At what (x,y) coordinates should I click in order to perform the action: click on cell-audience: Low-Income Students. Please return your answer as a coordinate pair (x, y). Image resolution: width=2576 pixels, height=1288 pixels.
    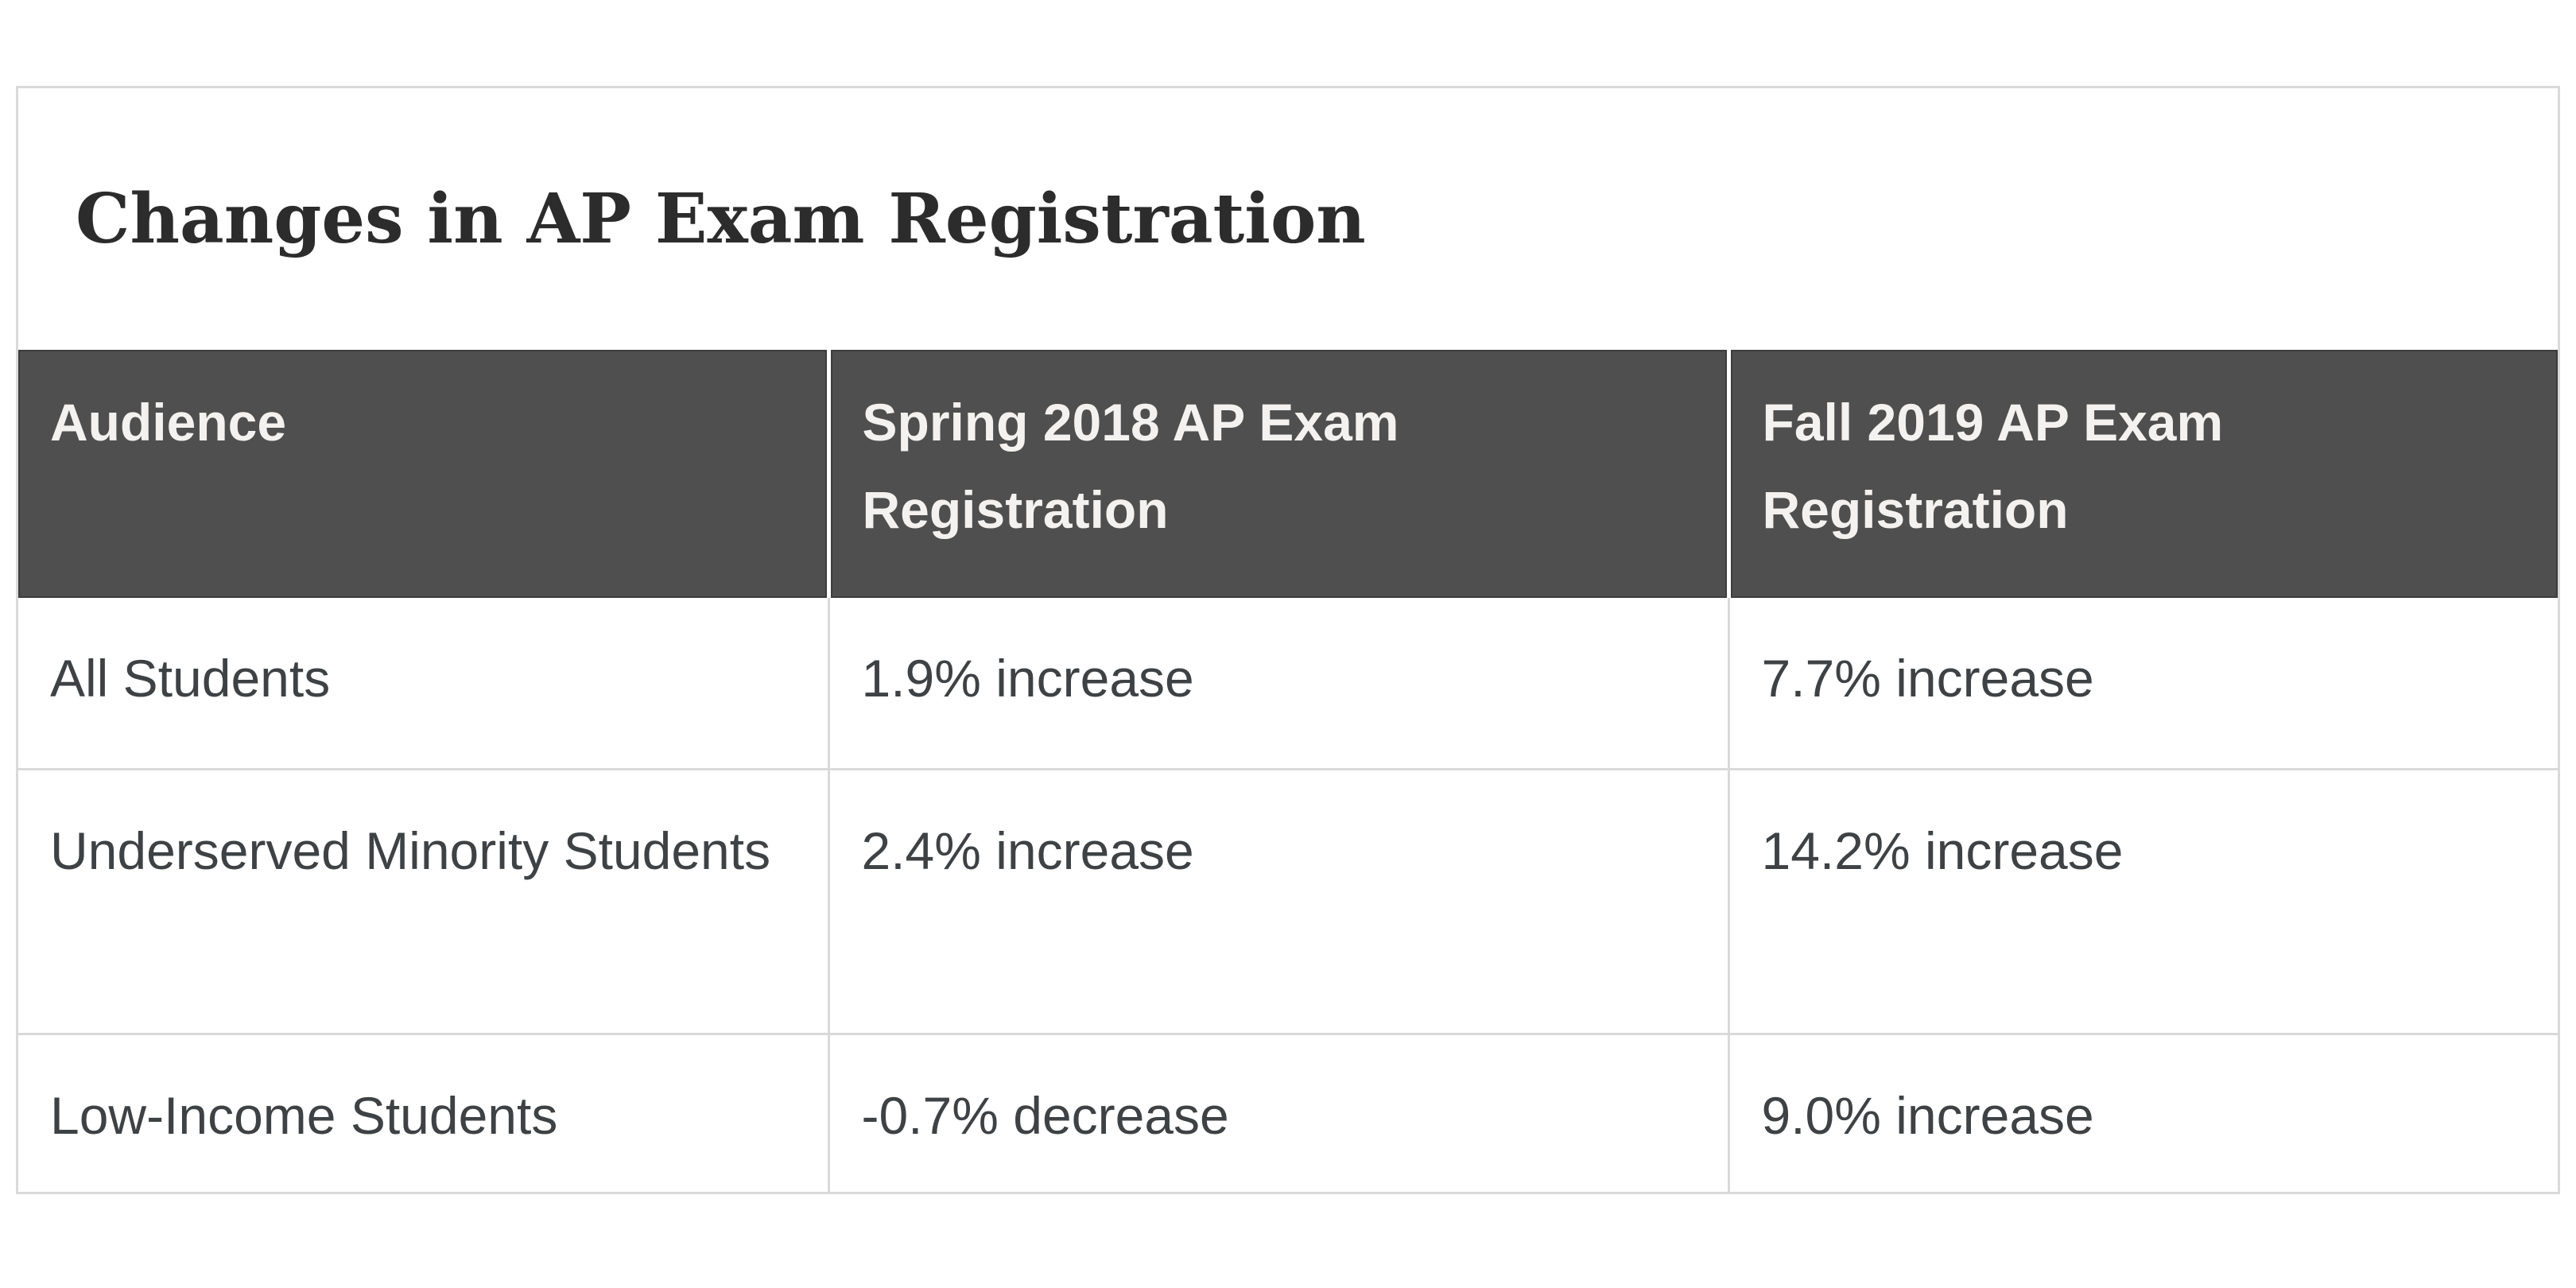
    Looking at the image, I should click on (423, 1112).